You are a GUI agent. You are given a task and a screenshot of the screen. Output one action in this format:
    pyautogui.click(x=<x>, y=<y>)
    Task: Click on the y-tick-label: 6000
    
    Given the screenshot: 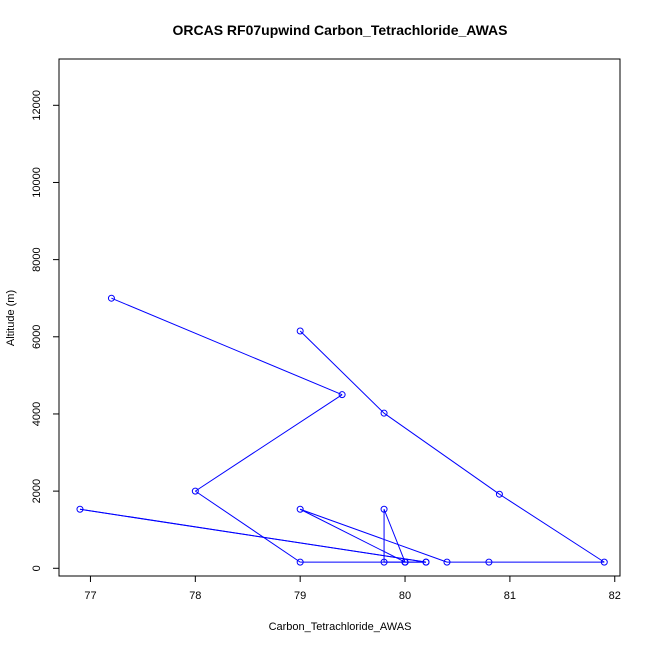 What is the action you would take?
    pyautogui.click(x=37, y=337)
    